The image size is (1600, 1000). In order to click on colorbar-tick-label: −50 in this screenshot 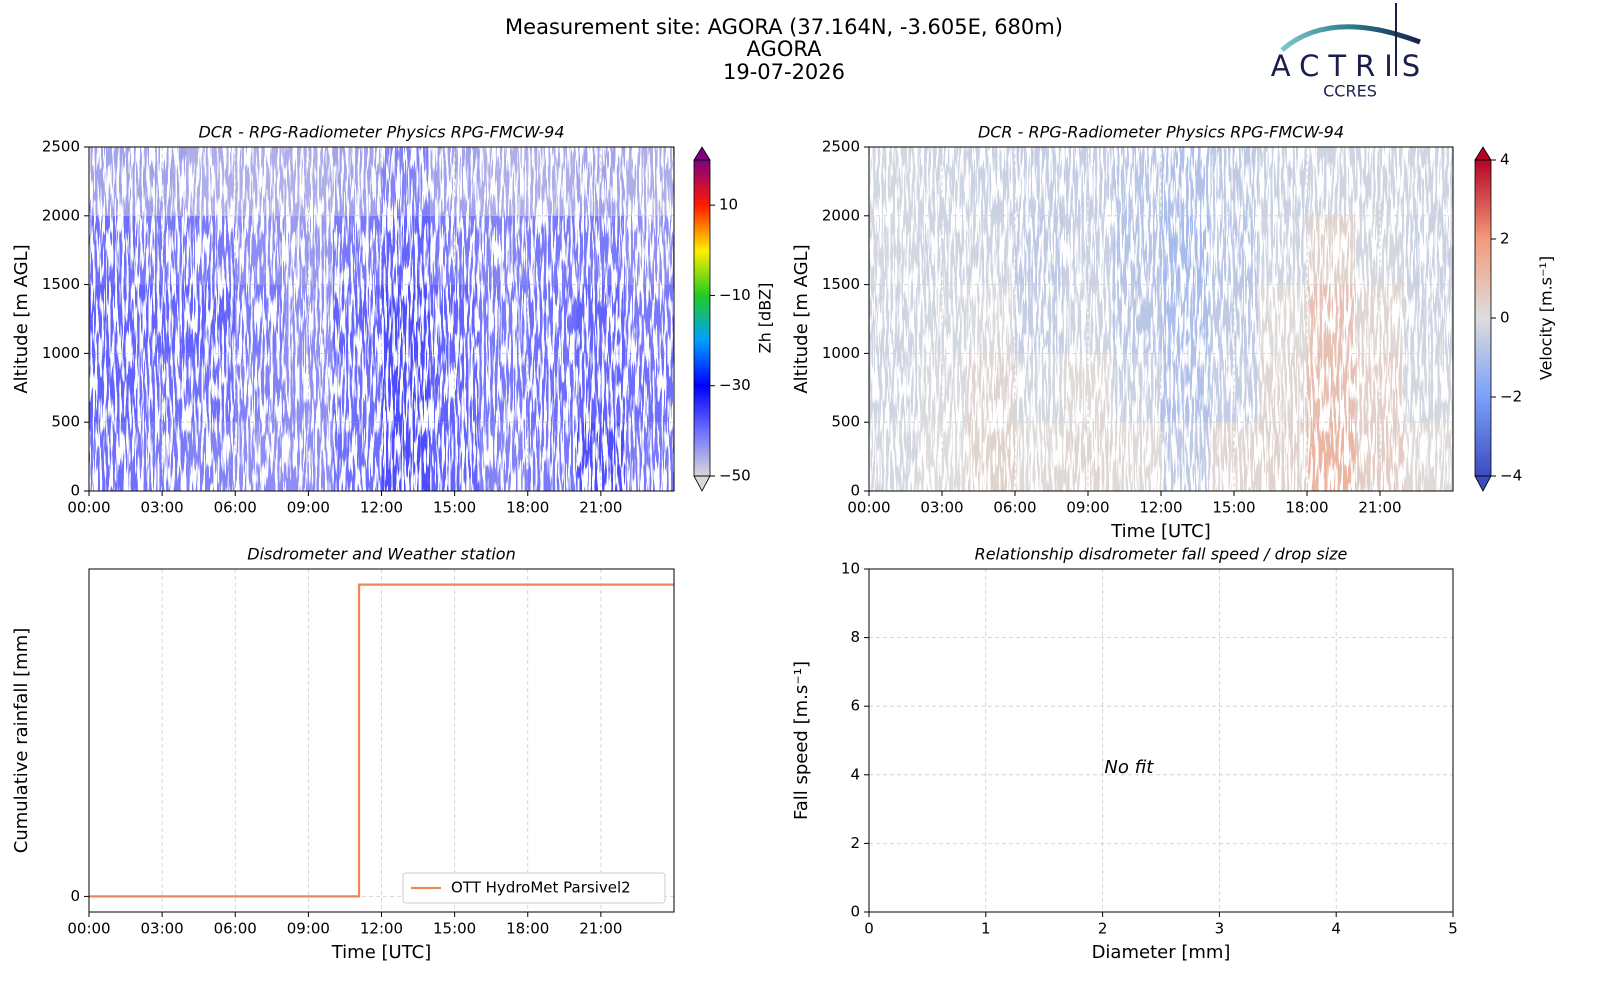, I will do `click(735, 476)`.